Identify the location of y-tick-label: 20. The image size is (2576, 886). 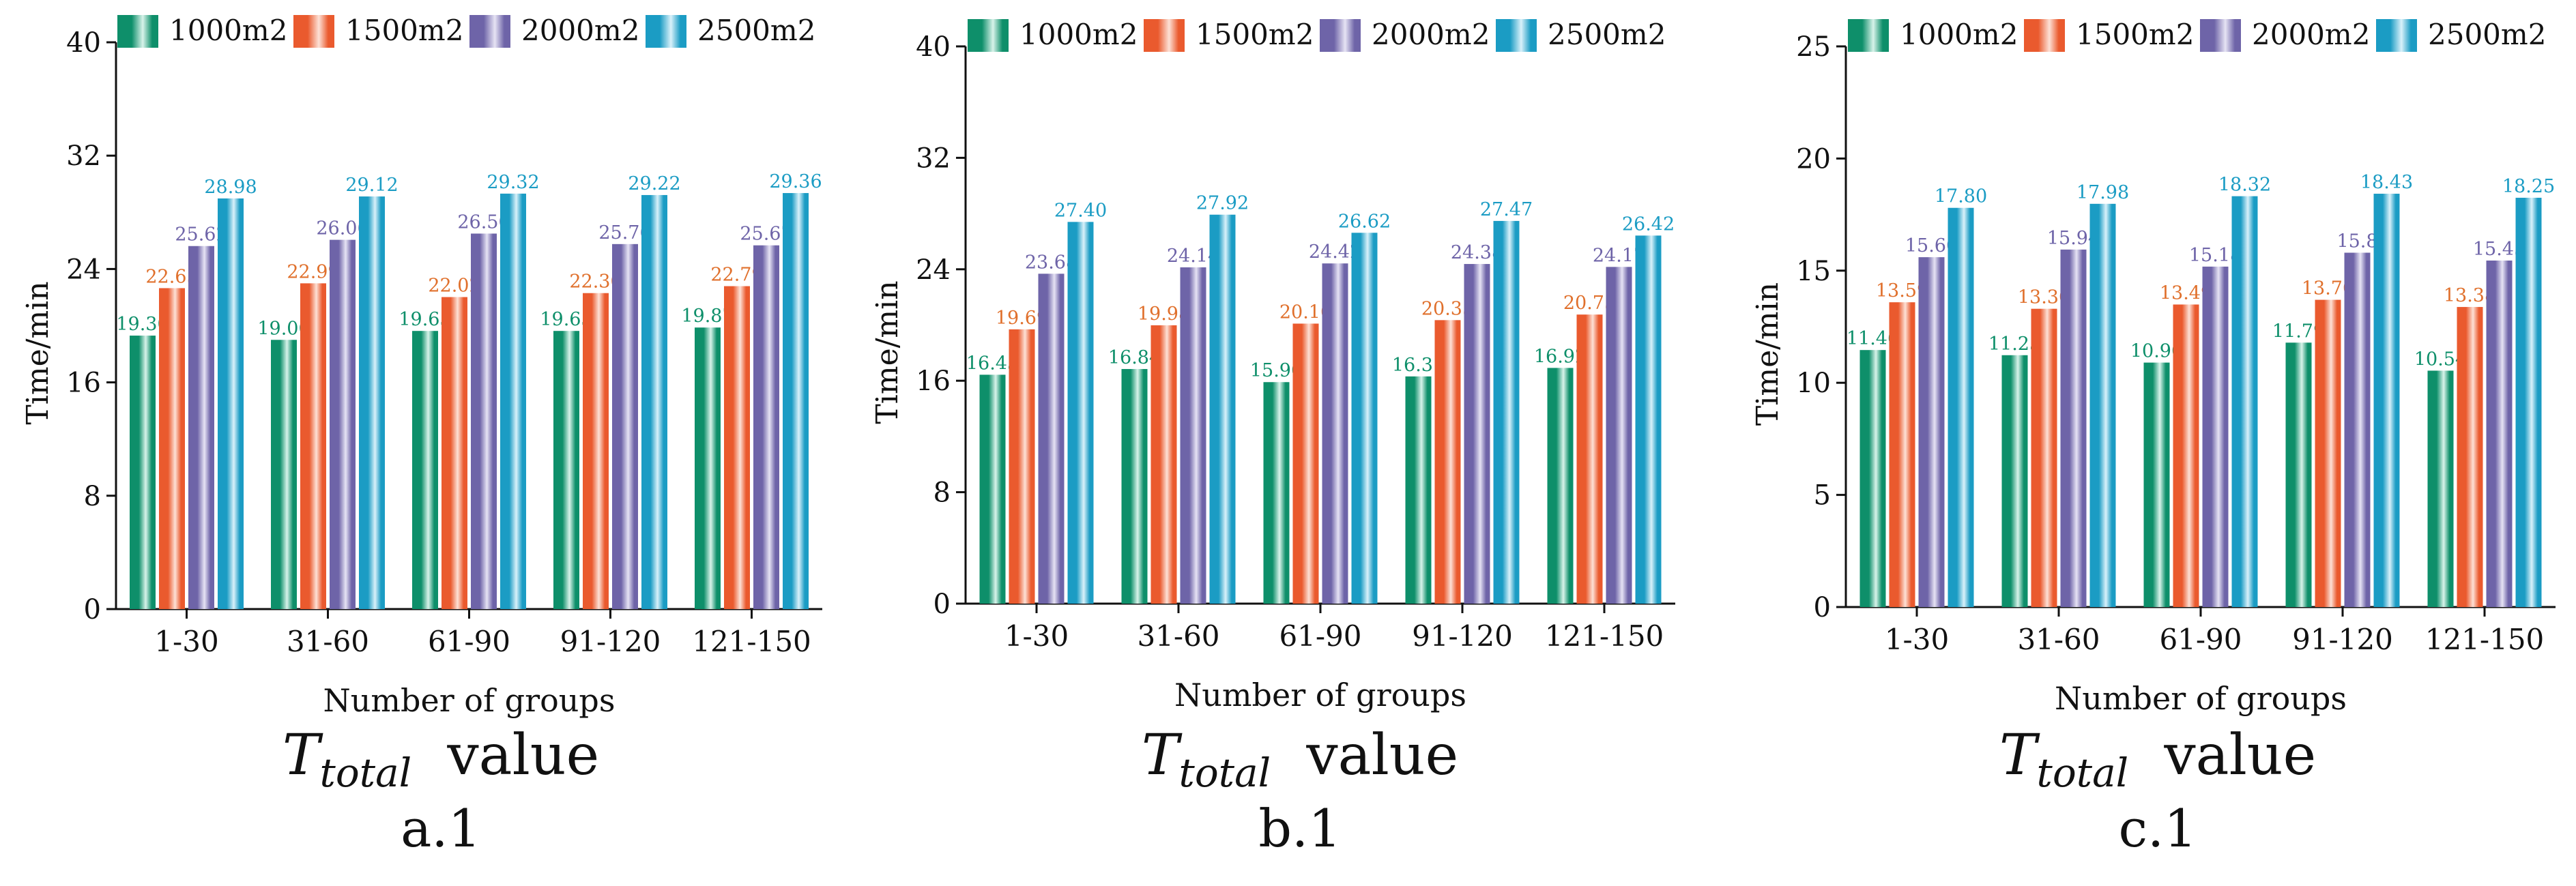
(1813, 159).